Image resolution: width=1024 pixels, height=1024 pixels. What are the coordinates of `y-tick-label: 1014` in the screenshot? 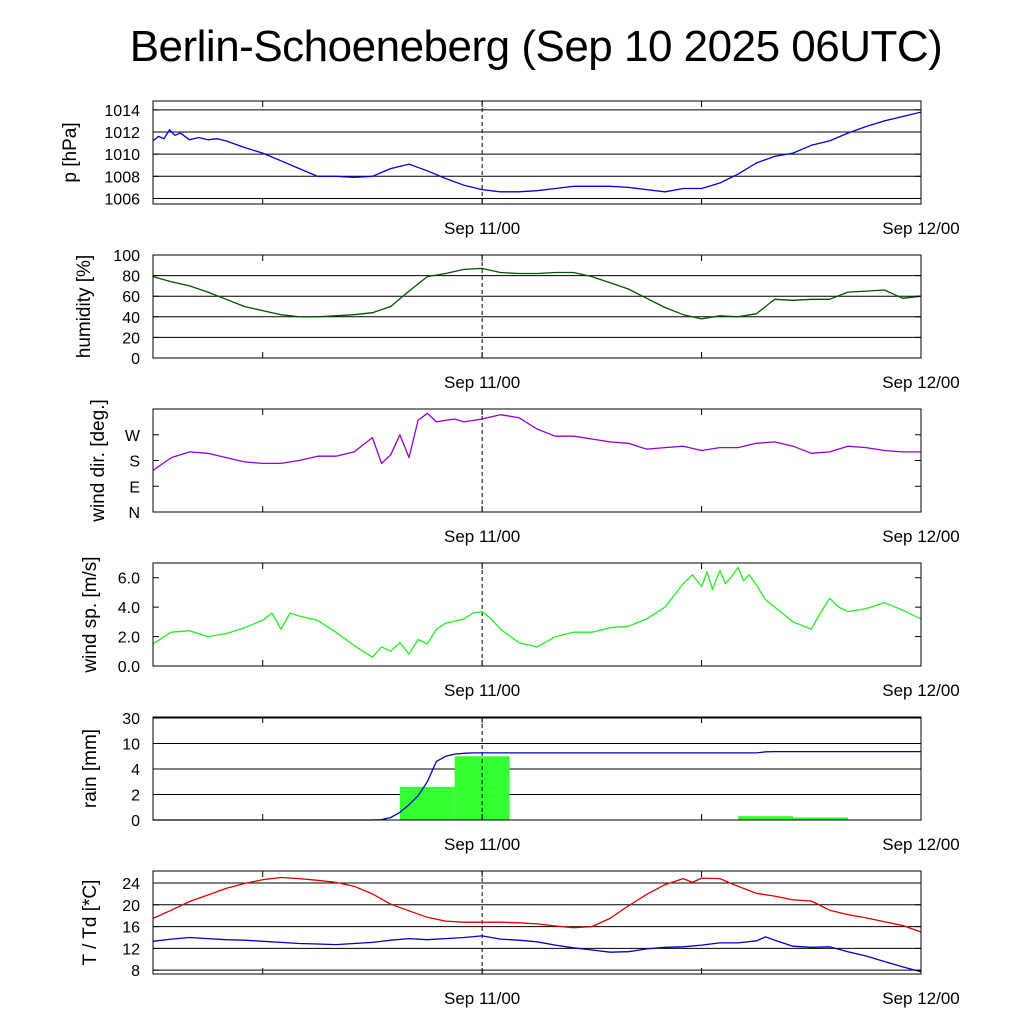 It's located at (122, 111).